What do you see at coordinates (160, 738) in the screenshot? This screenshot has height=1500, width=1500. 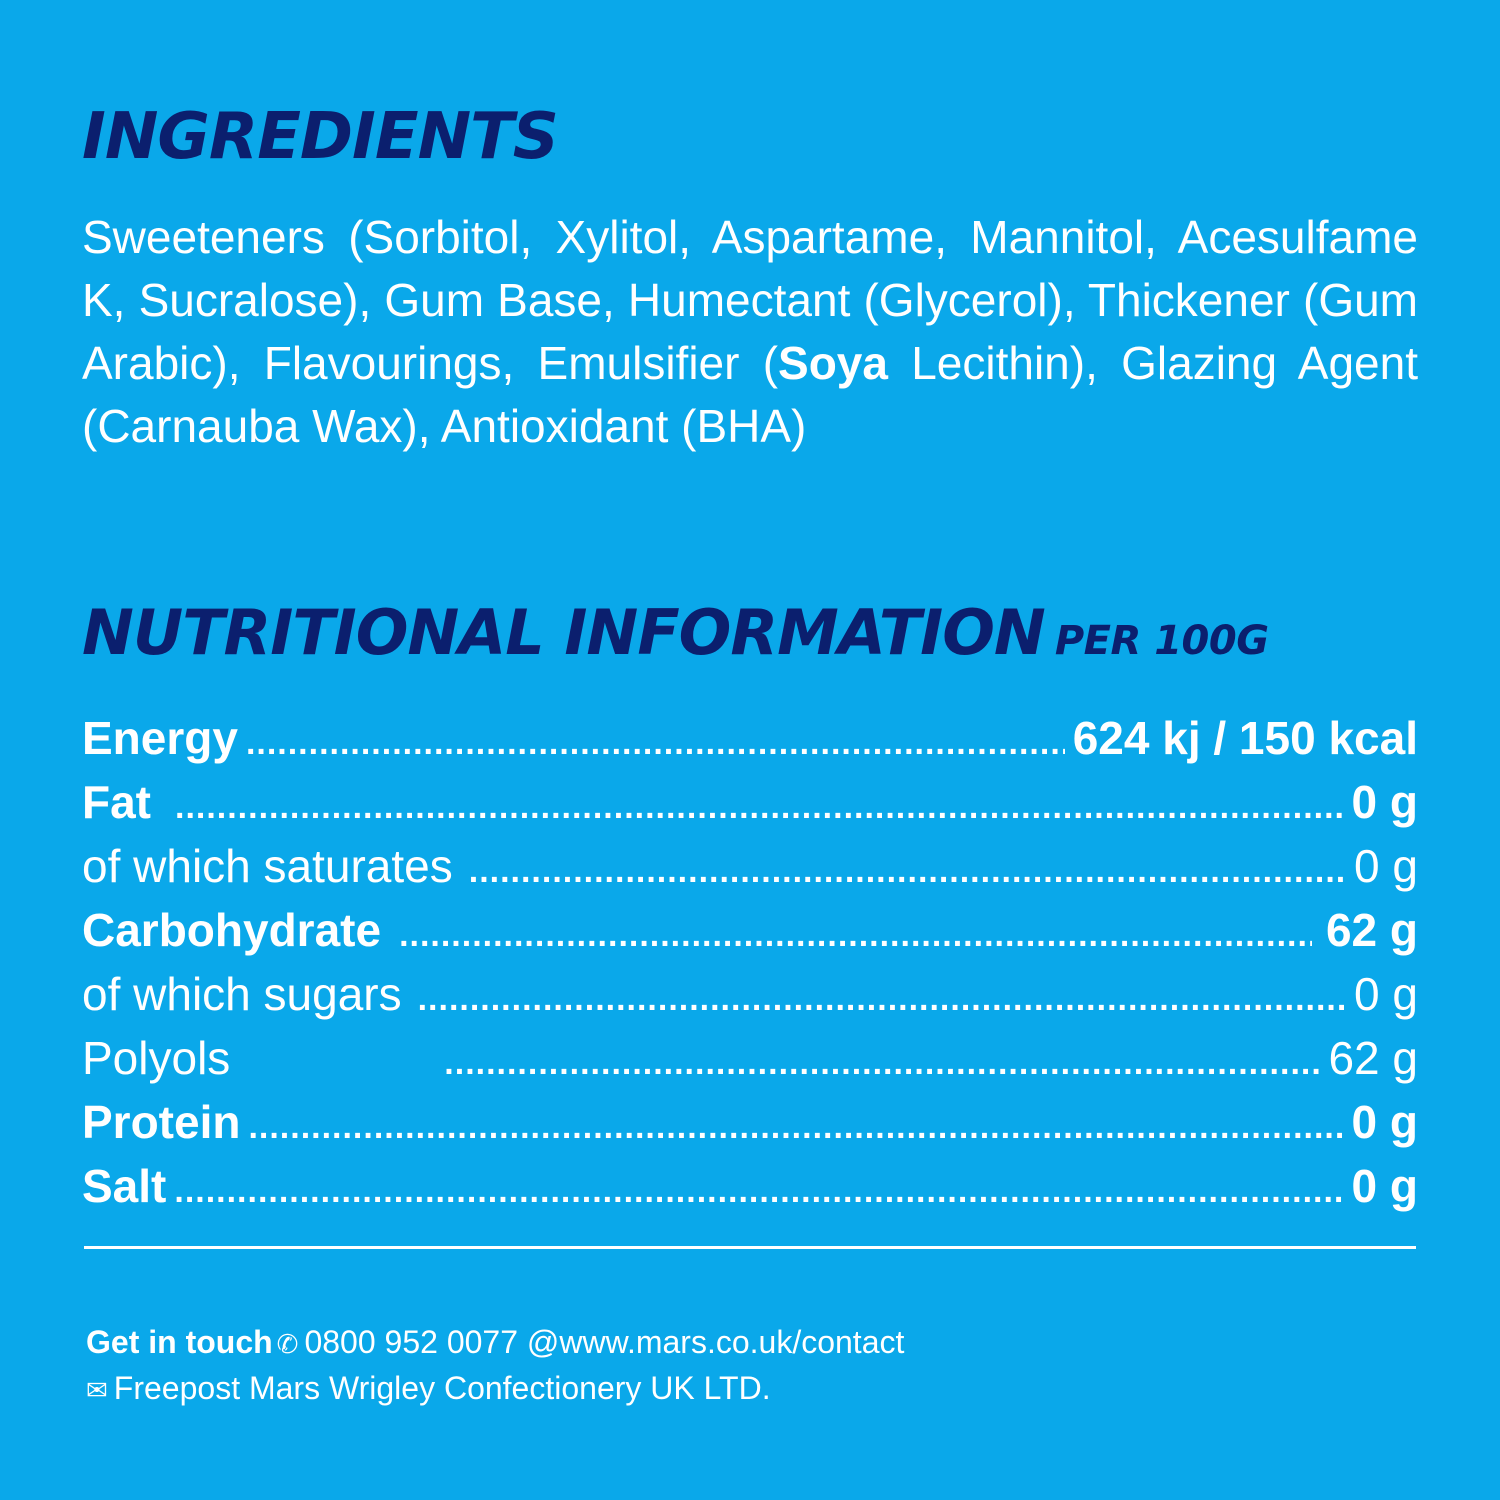 I see `nutrient-label: Energy` at bounding box center [160, 738].